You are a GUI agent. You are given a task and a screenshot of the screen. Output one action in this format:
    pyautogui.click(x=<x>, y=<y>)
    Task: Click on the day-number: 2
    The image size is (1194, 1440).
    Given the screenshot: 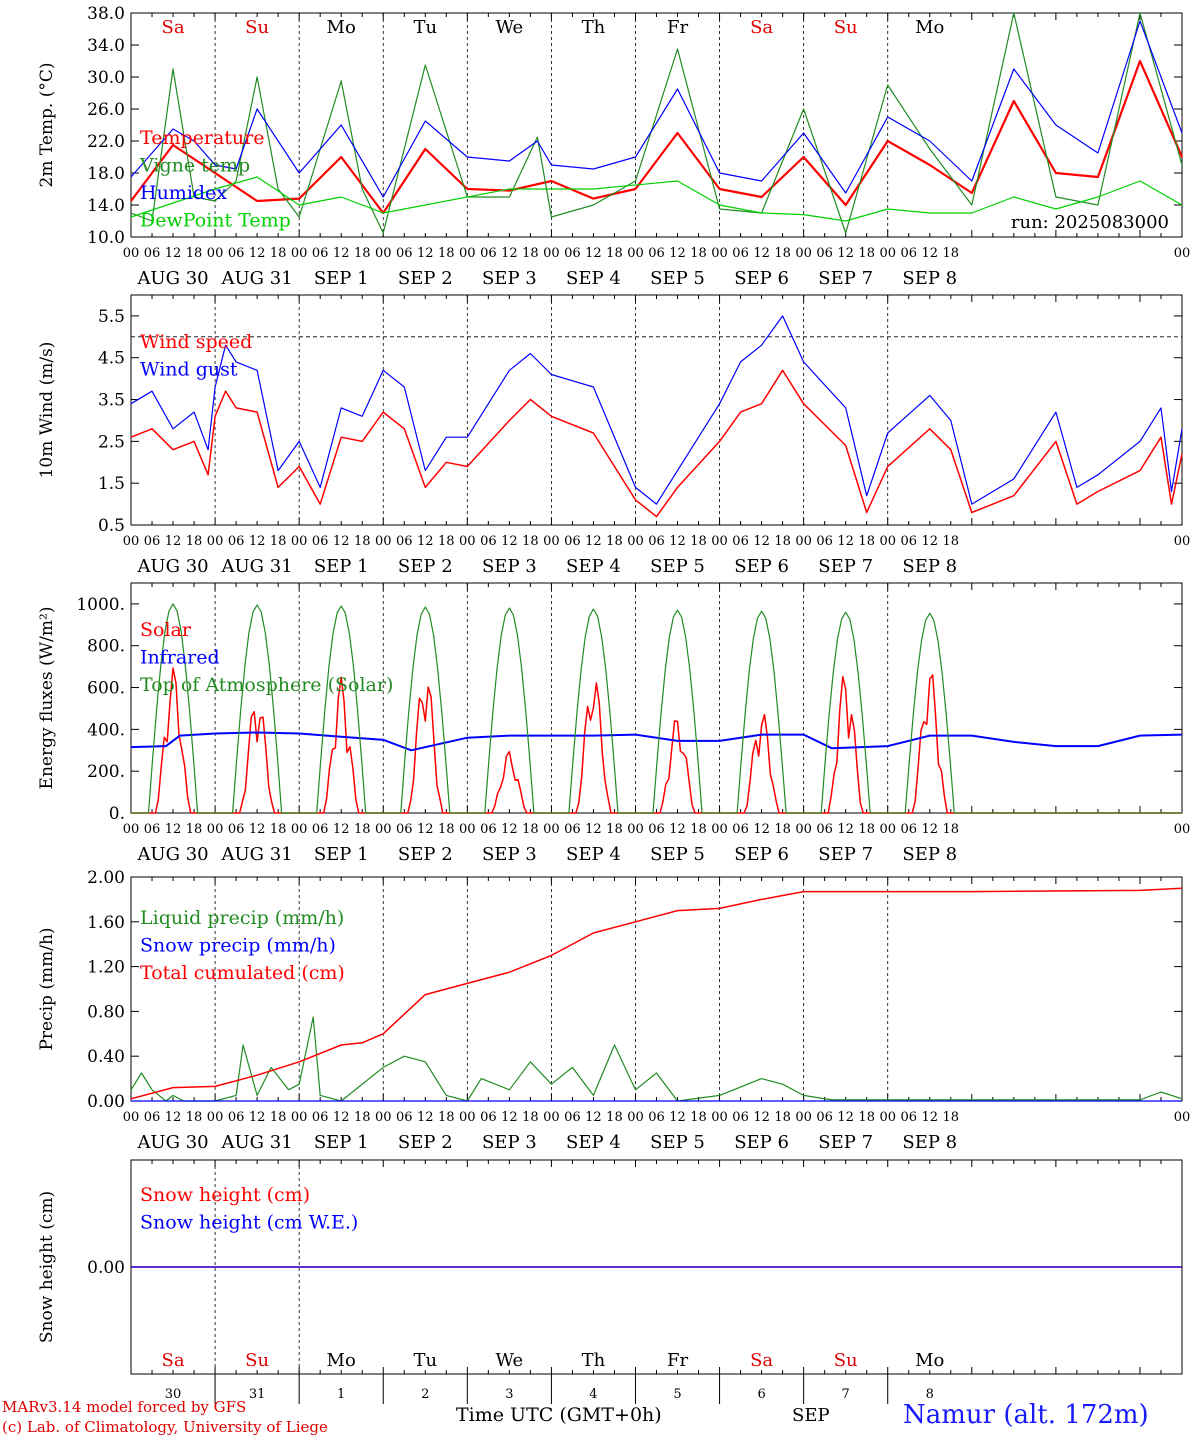 What is the action you would take?
    pyautogui.click(x=425, y=1394)
    